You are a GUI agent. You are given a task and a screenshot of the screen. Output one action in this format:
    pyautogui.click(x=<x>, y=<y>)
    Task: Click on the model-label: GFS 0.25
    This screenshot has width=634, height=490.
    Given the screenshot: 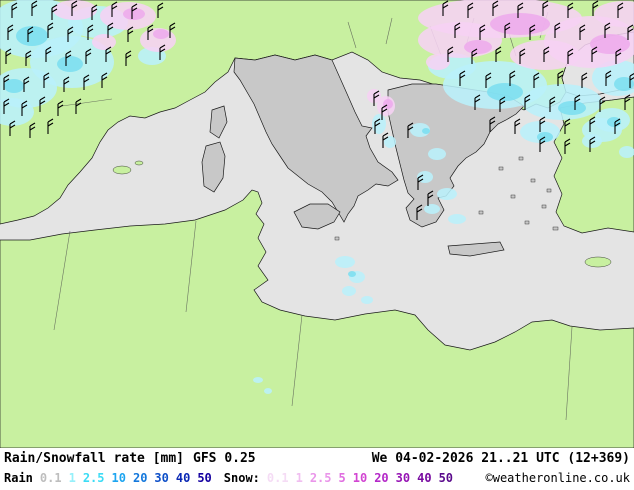 What is the action you would take?
    pyautogui.click(x=224, y=458)
    